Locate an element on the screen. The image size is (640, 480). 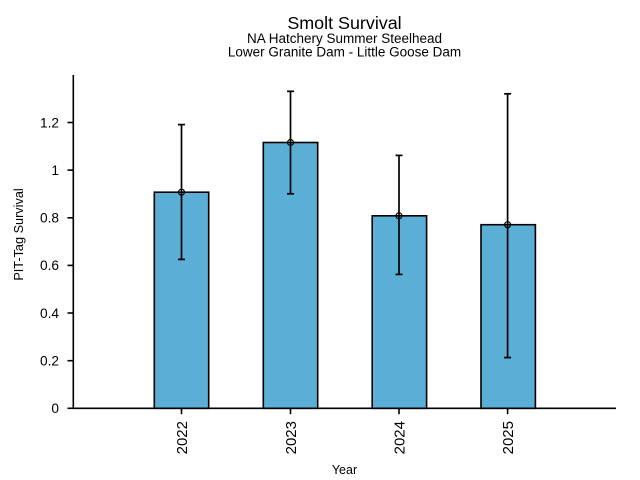
svg-text: 0.8 is located at coordinates (49, 218).